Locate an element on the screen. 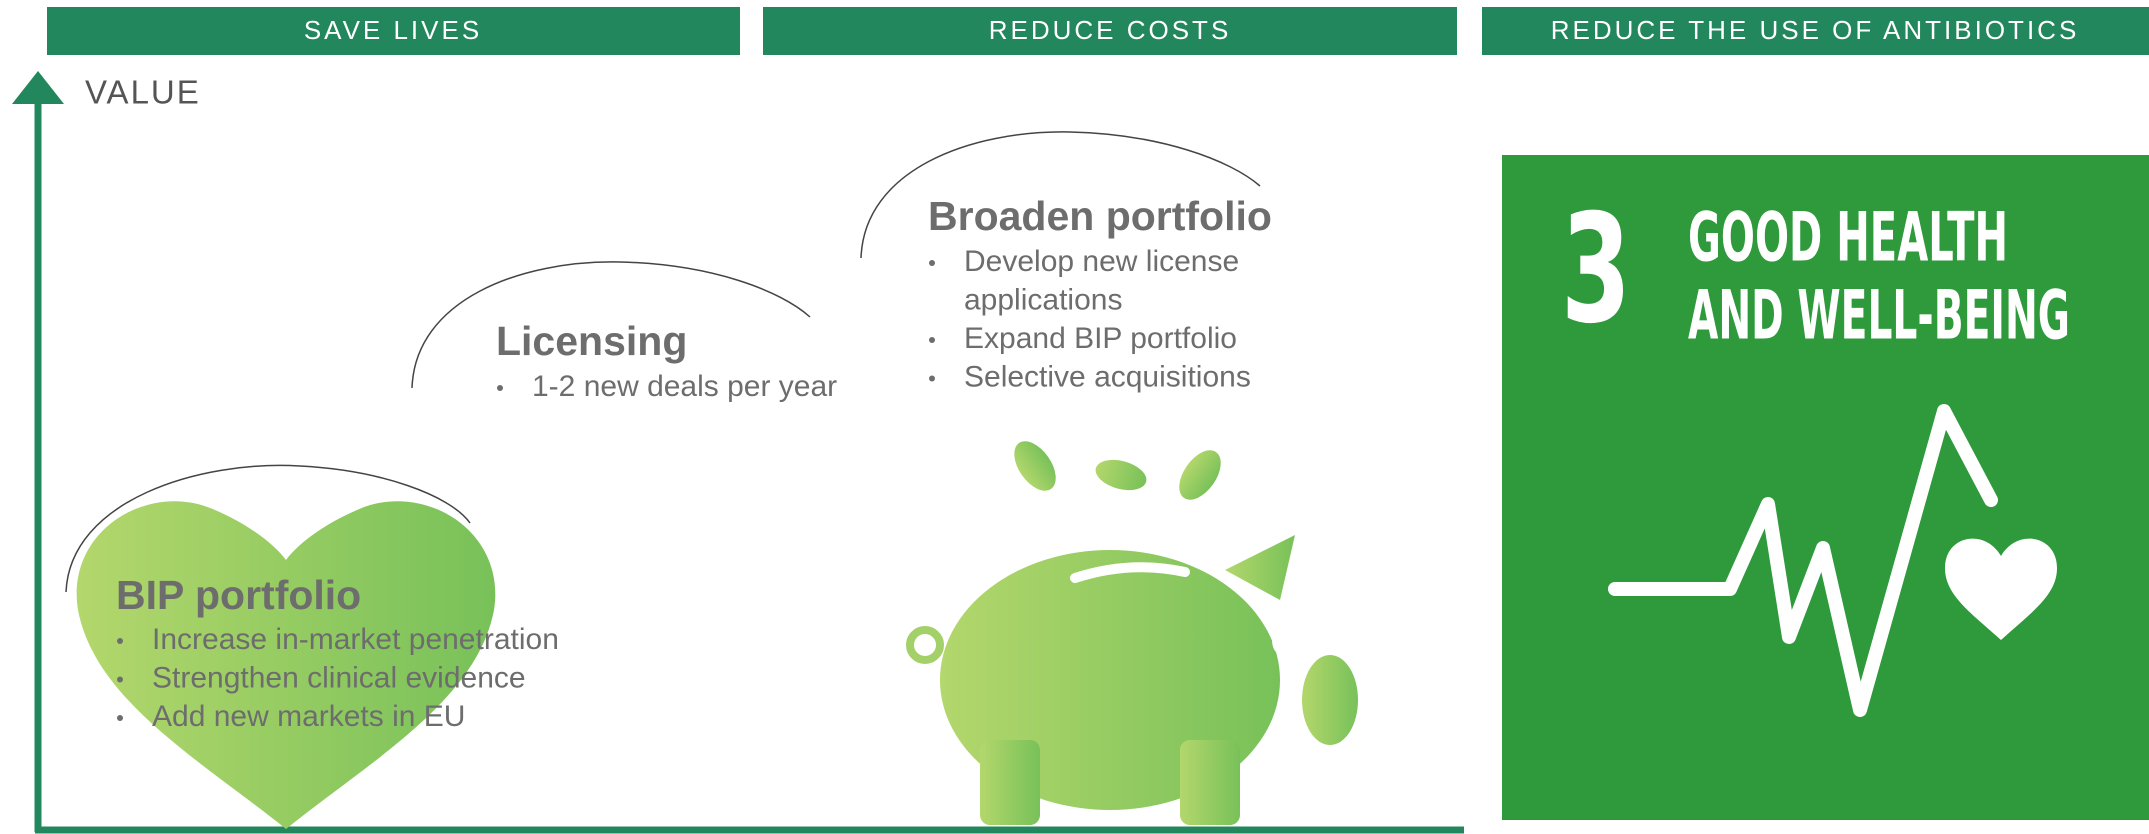 The image size is (2149, 834). sdg-heart is located at coordinates (2001, 589).